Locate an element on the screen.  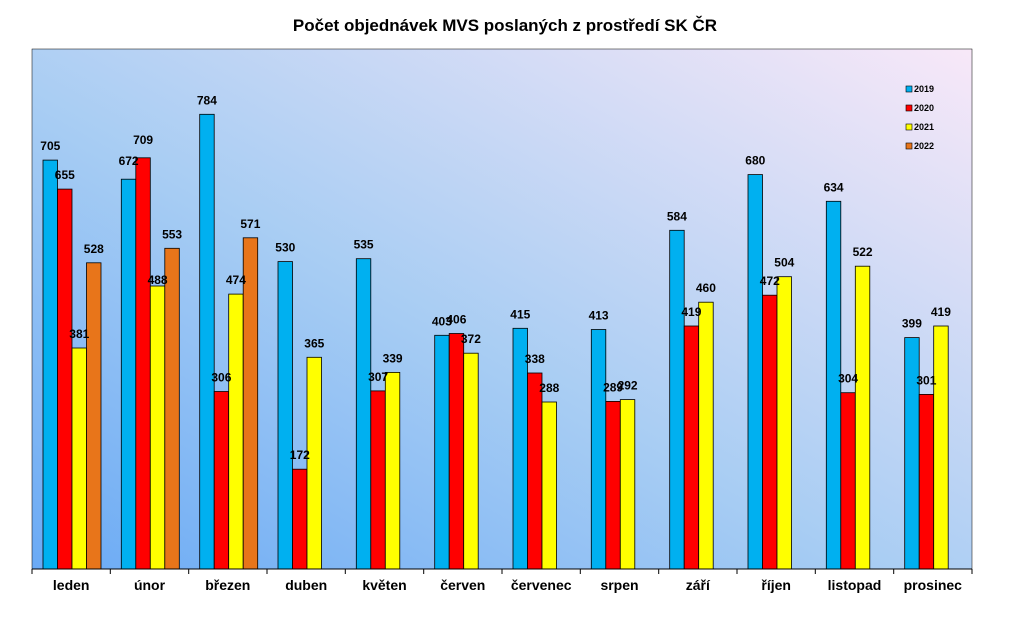
category-label-říjen: říjen is located at coordinates (776, 585).